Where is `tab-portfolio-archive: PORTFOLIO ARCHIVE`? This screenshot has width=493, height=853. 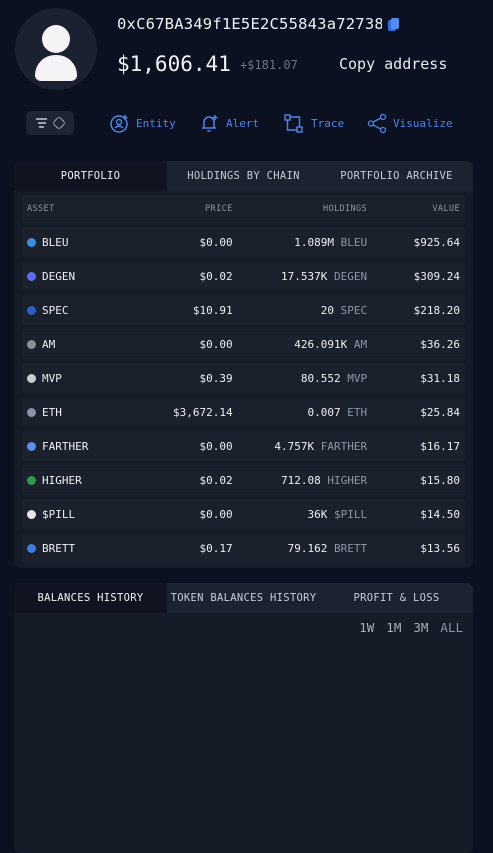
tab-portfolio-archive: PORTFOLIO ARCHIVE is located at coordinates (396, 176).